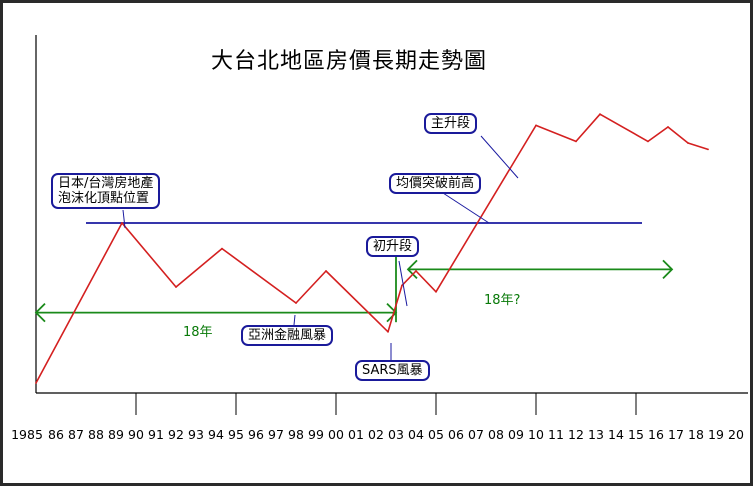  I want to click on x-tick-label: 05, so click(436, 434).